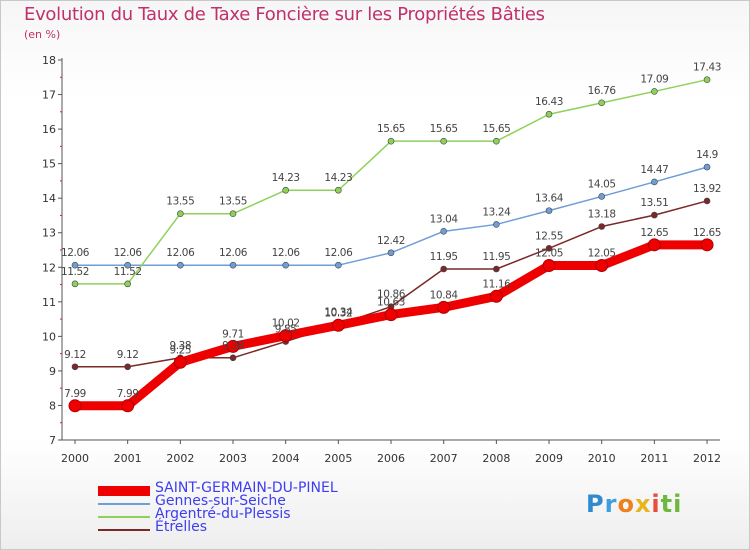 This screenshot has height=550, width=750. I want to click on y-tick-label: 8, so click(52, 405).